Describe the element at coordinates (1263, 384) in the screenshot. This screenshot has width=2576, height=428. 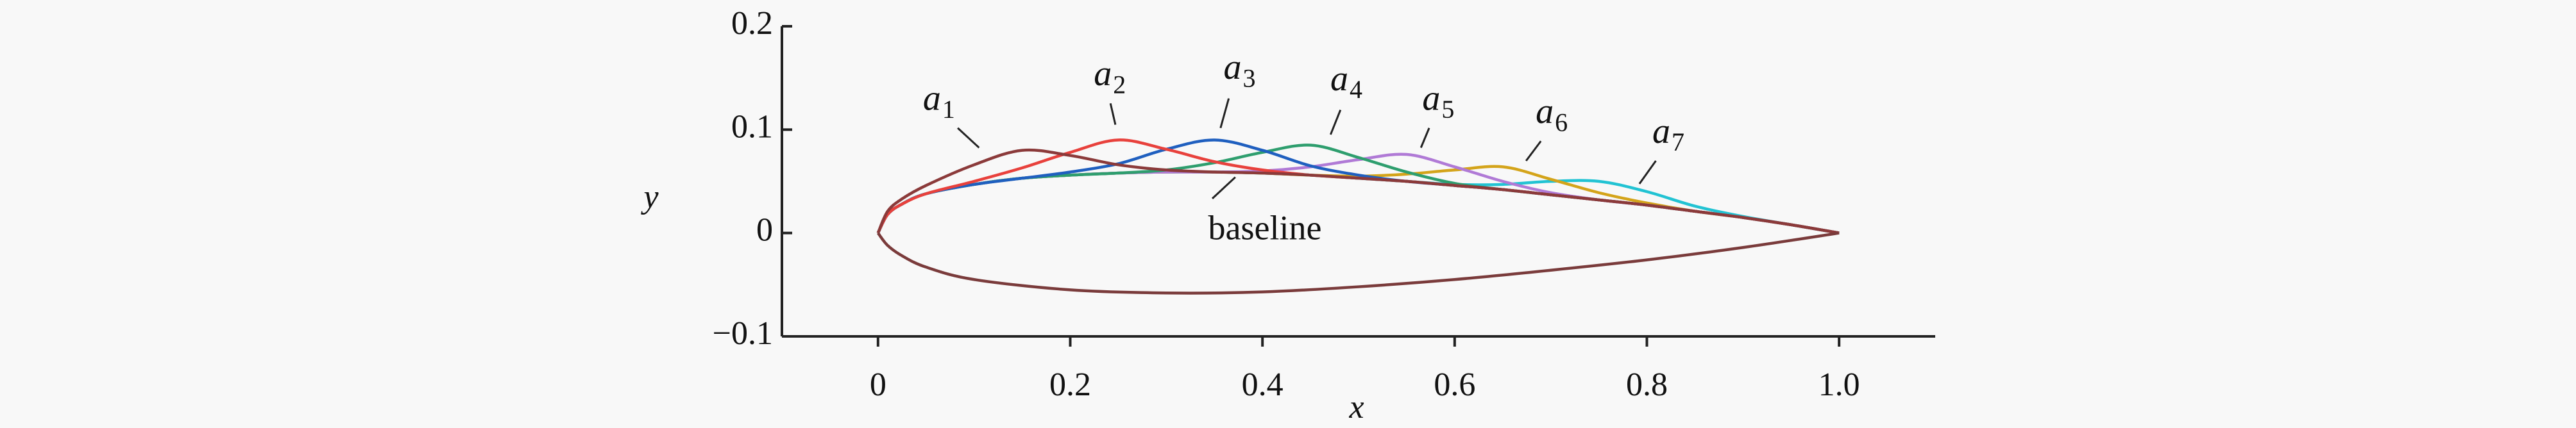
I see `x-tick-label: 0.4` at that location.